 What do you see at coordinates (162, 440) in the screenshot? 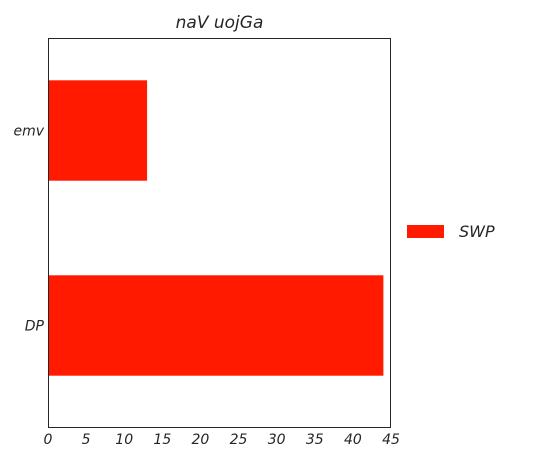
I see `x-tick-label: 15` at bounding box center [162, 440].